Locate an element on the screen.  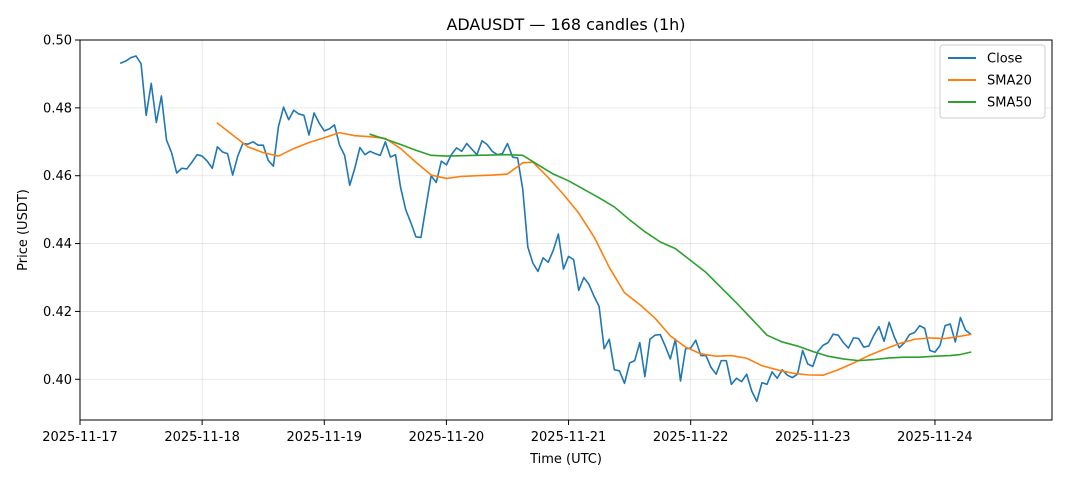
x-tick-label: 2025-11-20 is located at coordinates (447, 437).